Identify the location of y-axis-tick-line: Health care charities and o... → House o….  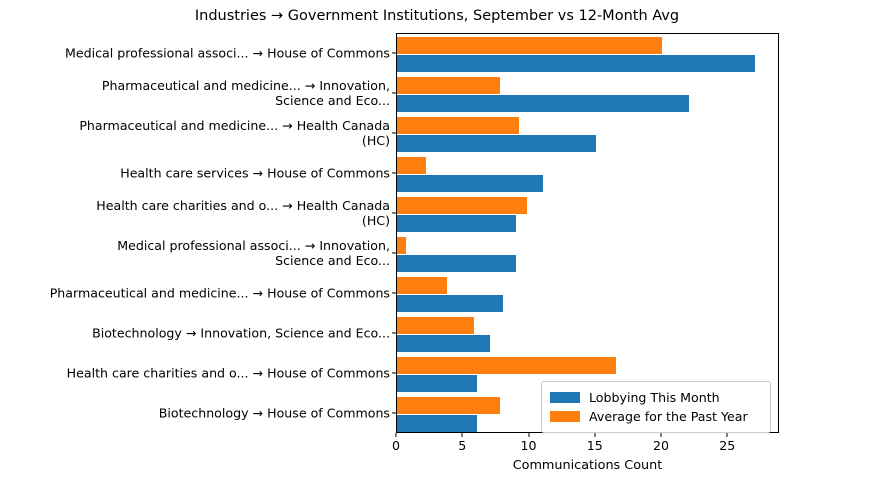
(228, 373).